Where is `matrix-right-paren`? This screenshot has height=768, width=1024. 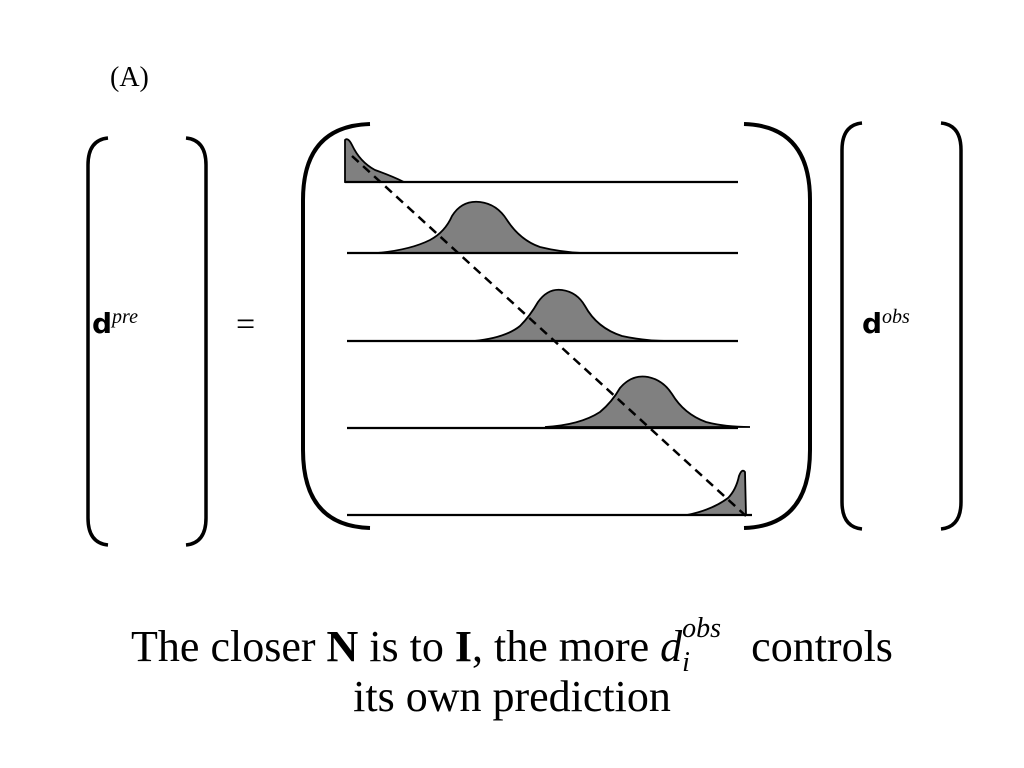 matrix-right-paren is located at coordinates (777, 326).